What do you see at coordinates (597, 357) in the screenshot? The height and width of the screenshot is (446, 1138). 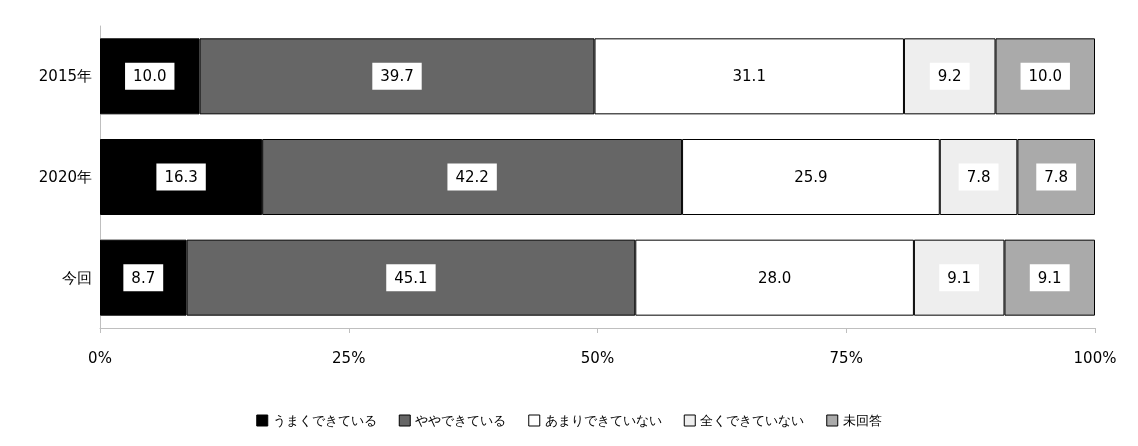 I see `x-tick-label: 50%` at bounding box center [597, 357].